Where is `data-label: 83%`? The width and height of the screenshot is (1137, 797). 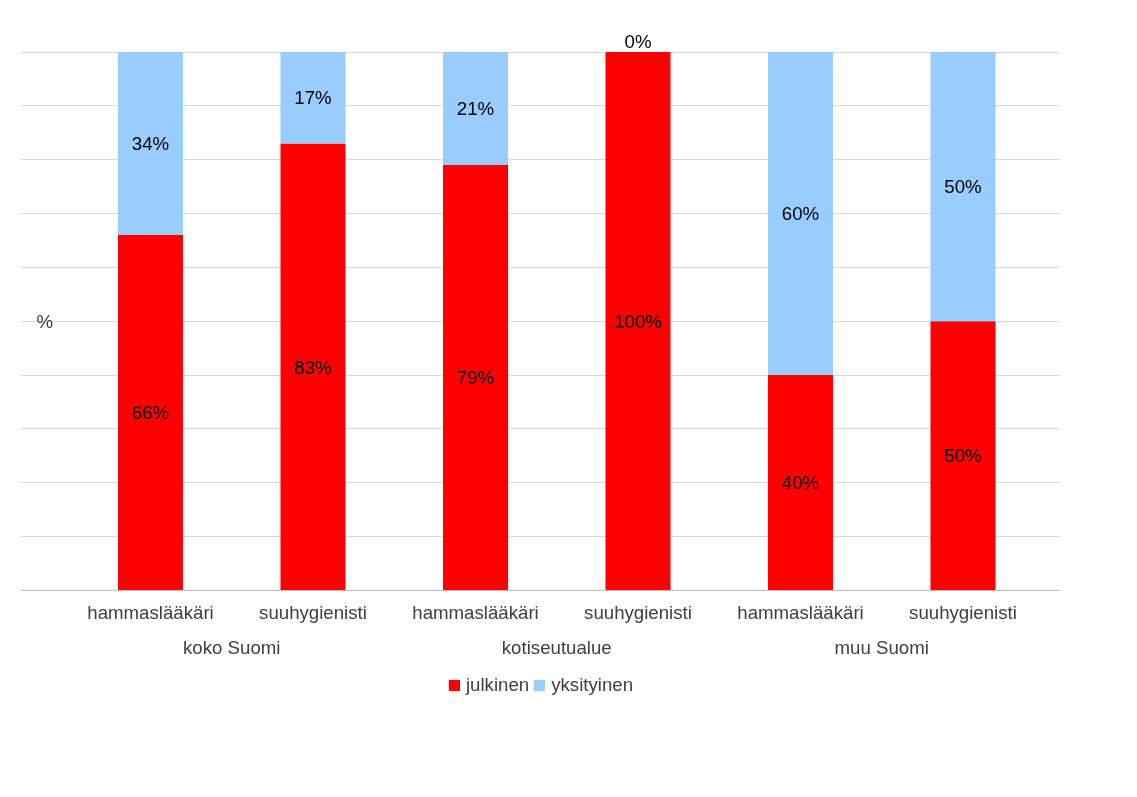 data-label: 83% is located at coordinates (313, 367).